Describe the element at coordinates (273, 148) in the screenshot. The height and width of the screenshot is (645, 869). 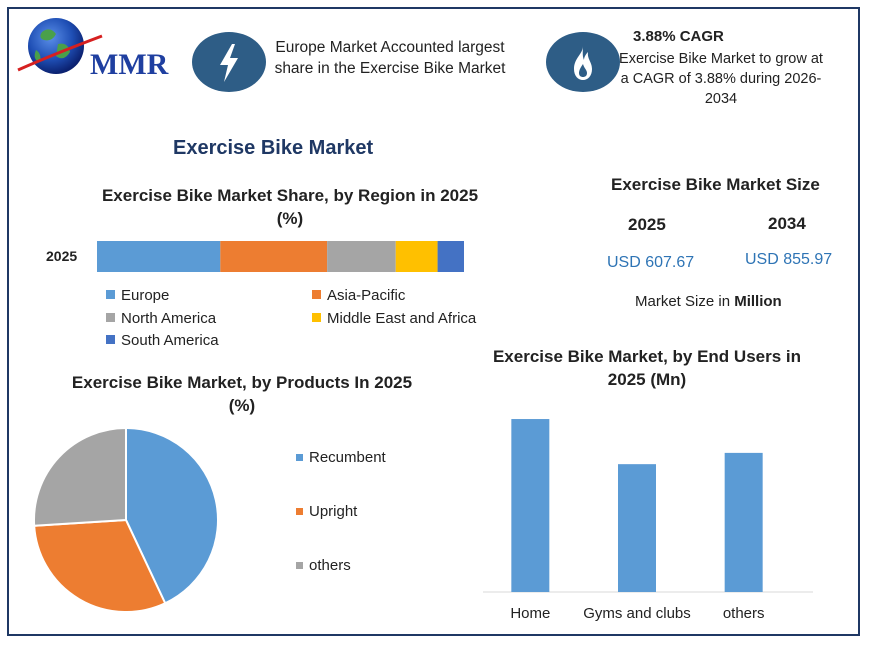
I see `main-title: Exercise Bike Market` at that location.